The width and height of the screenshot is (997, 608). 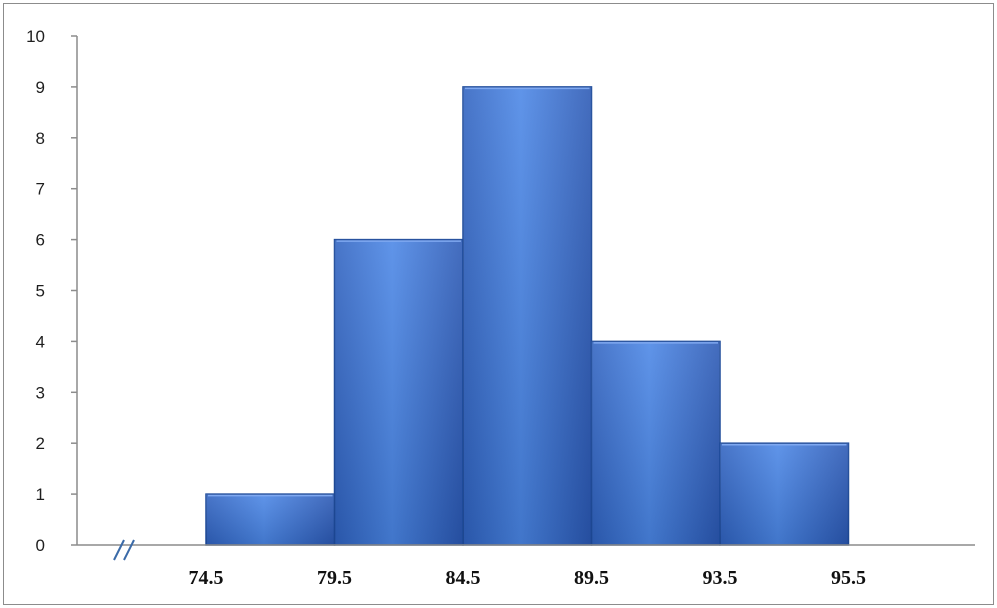 I want to click on y-tick-label: 9, so click(x=40, y=87).